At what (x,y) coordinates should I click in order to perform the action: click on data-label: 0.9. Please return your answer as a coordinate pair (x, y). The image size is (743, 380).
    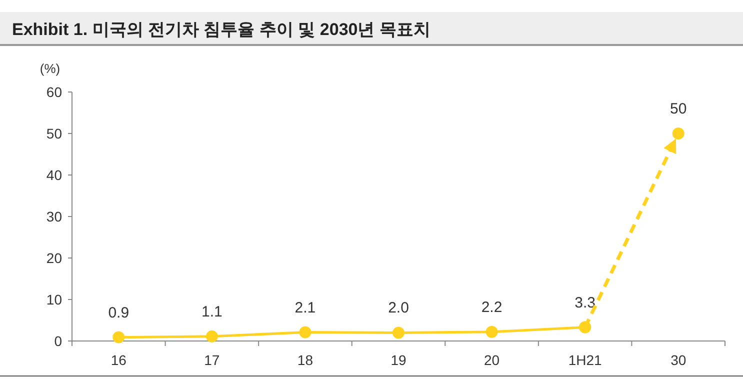
    Looking at the image, I should click on (119, 313).